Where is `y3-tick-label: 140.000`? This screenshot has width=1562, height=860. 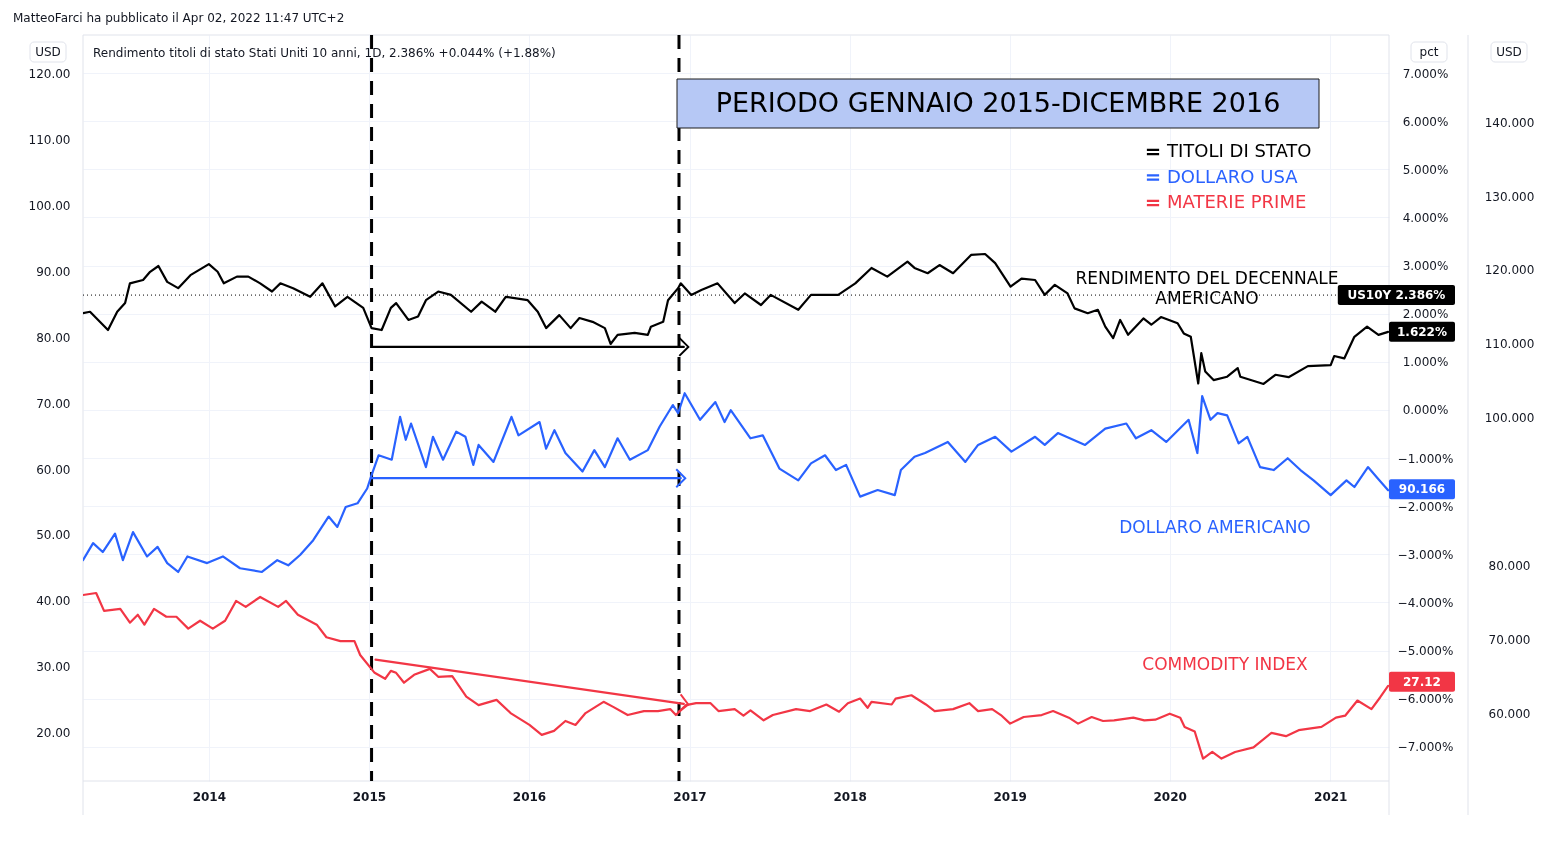 y3-tick-label: 140.000 is located at coordinates (1509, 122).